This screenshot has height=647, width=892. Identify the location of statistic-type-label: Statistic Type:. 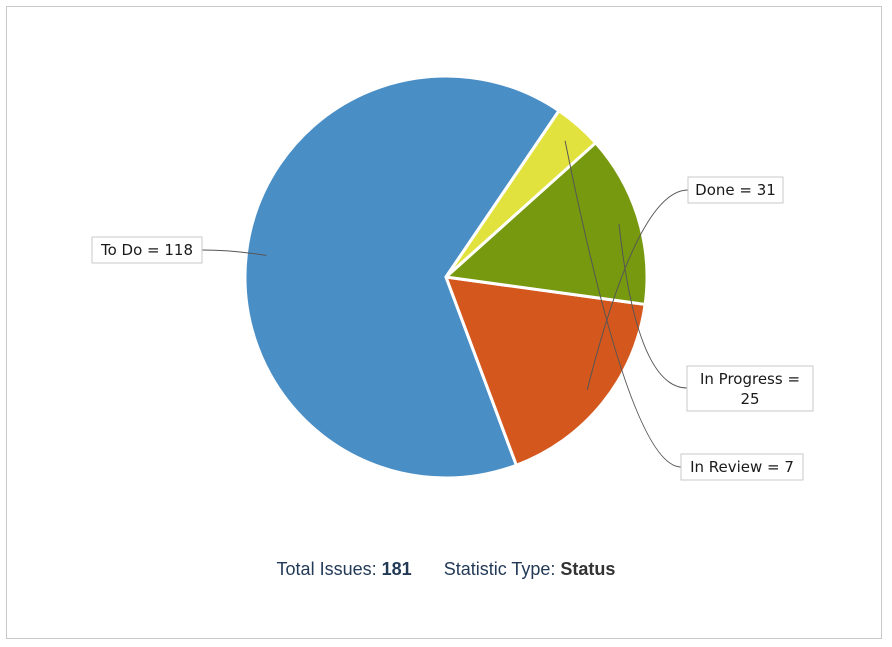
(499, 569).